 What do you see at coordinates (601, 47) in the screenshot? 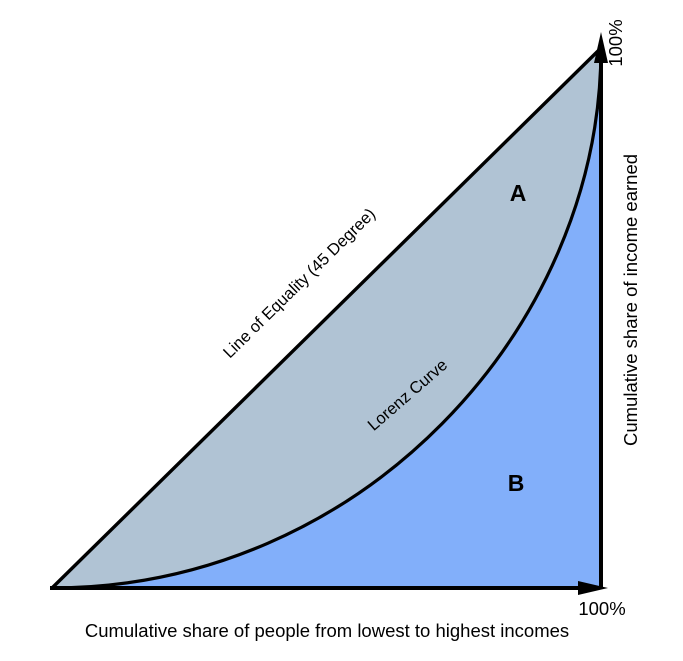
I see `y-axis-arrowhead` at bounding box center [601, 47].